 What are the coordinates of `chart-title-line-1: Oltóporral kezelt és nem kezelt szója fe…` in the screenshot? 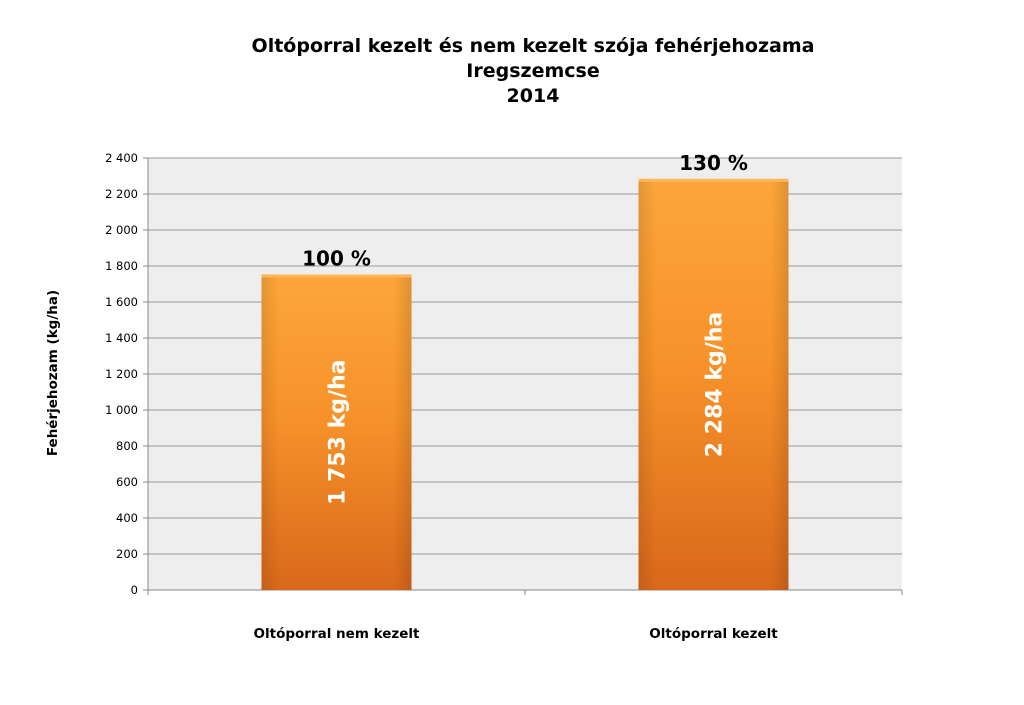 It's located at (533, 46).